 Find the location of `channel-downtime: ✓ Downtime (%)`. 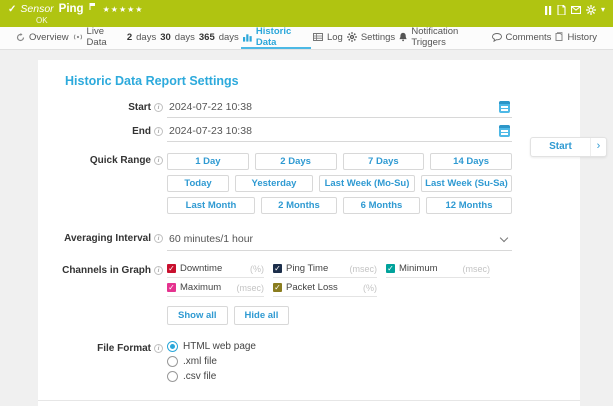

channel-downtime: ✓ Downtime (%) is located at coordinates (215, 270).